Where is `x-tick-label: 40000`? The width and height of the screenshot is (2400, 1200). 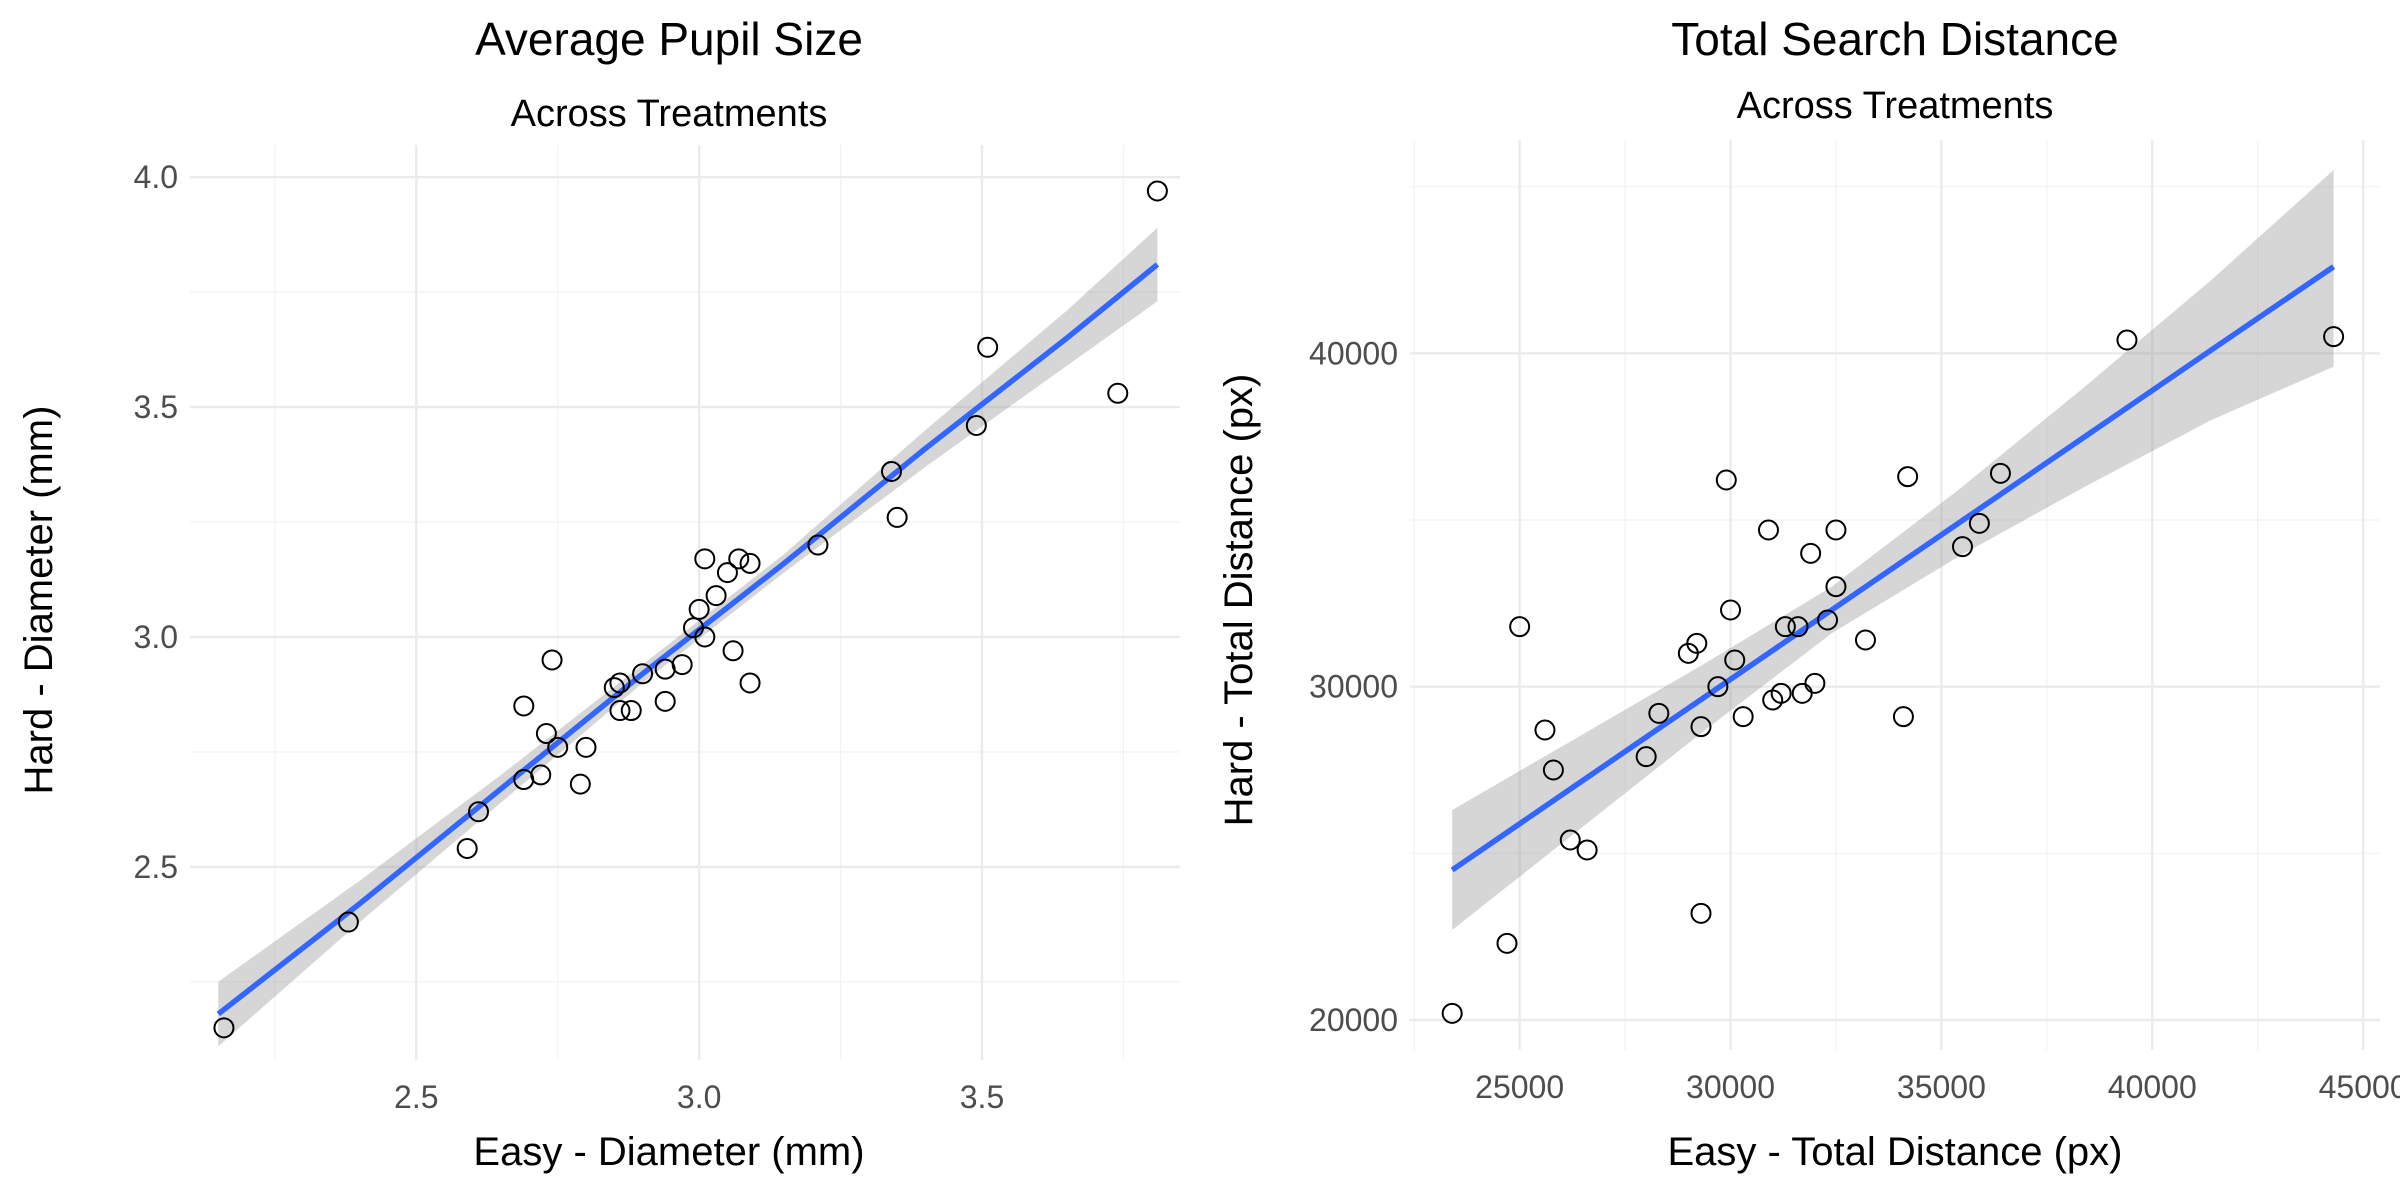
x-tick-label: 40000 is located at coordinates (2152, 1087).